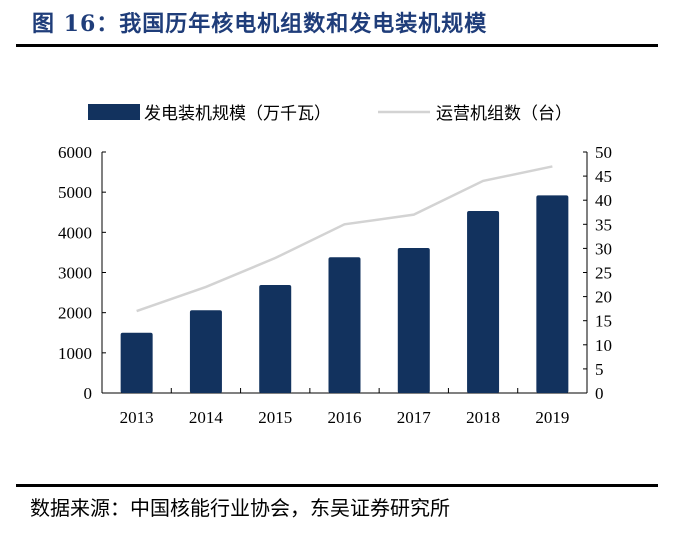 Image resolution: width=680 pixels, height=535 pixels. I want to click on left-tick-label: 2000, so click(75, 313).